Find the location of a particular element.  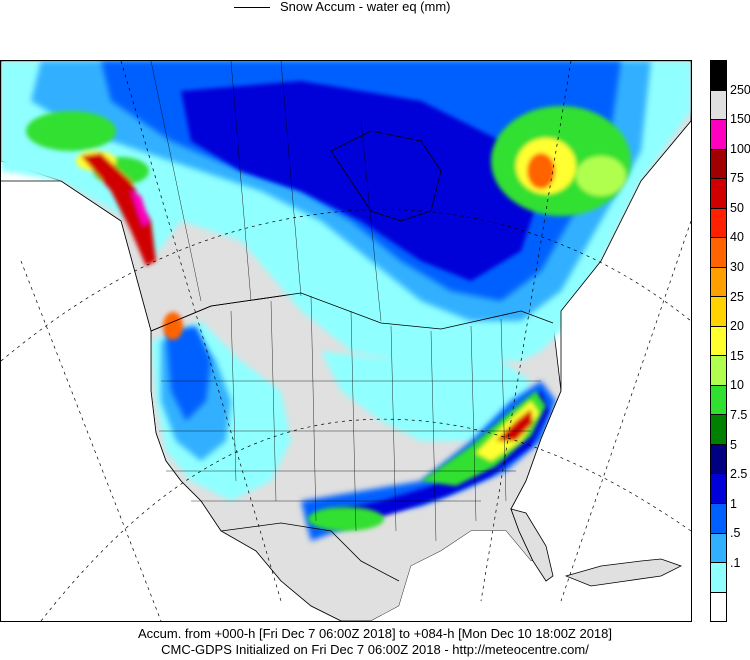

scale-label: 2.5 is located at coordinates (739, 474).